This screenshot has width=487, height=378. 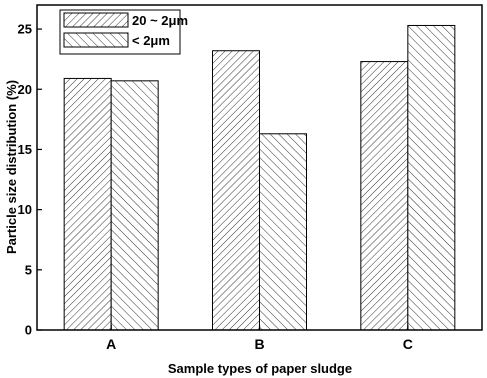 I want to click on x-tick-label-b: B, so click(x=259, y=344).